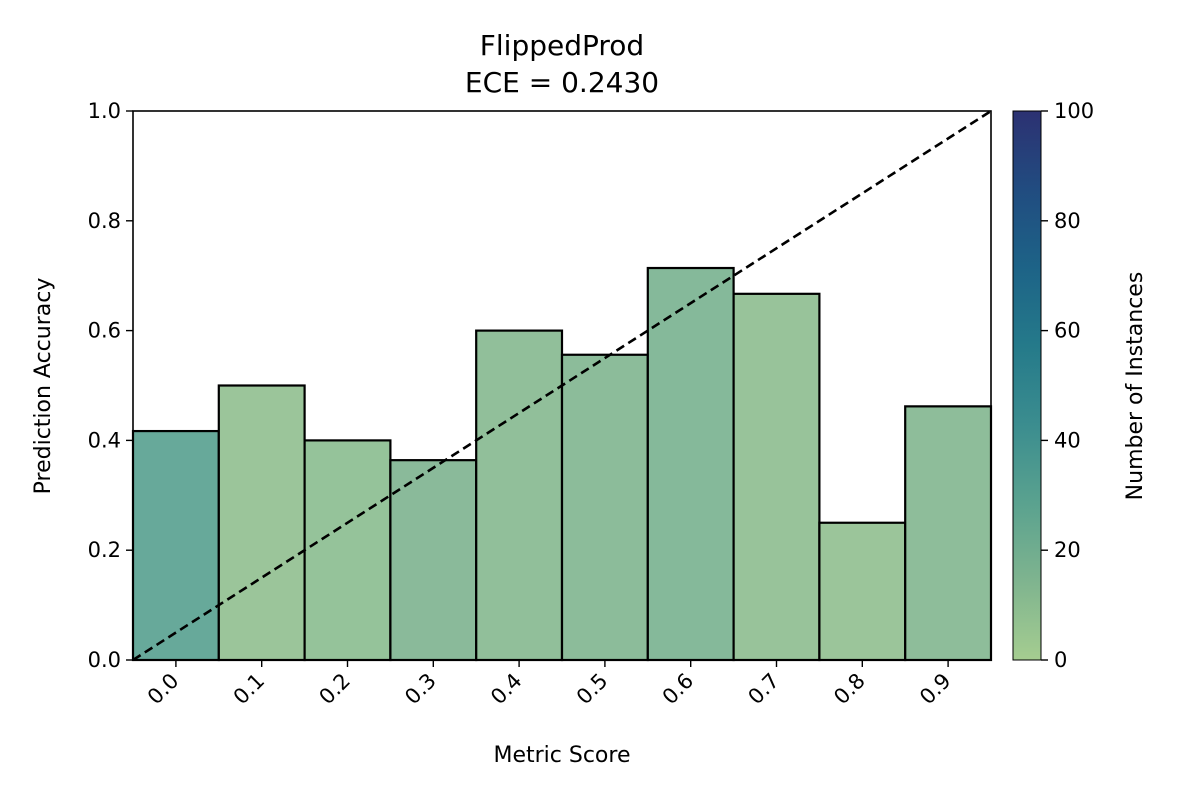 Image resolution: width=1200 pixels, height=800 pixels. What do you see at coordinates (261, 523) in the screenshot?
I see `bar-0.1` at bounding box center [261, 523].